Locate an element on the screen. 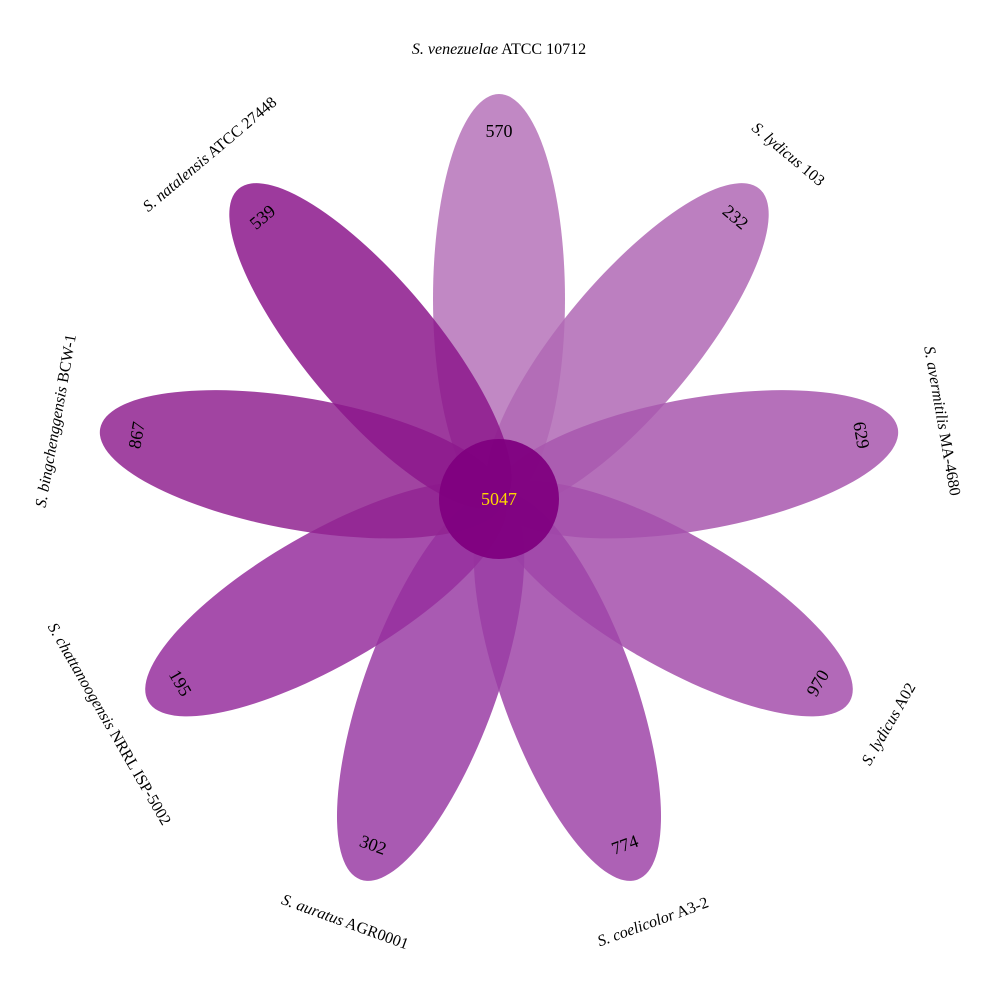 The image size is (1000, 1000). petal-label: S. venezuelae ATCC 10712 is located at coordinates (499, 49).